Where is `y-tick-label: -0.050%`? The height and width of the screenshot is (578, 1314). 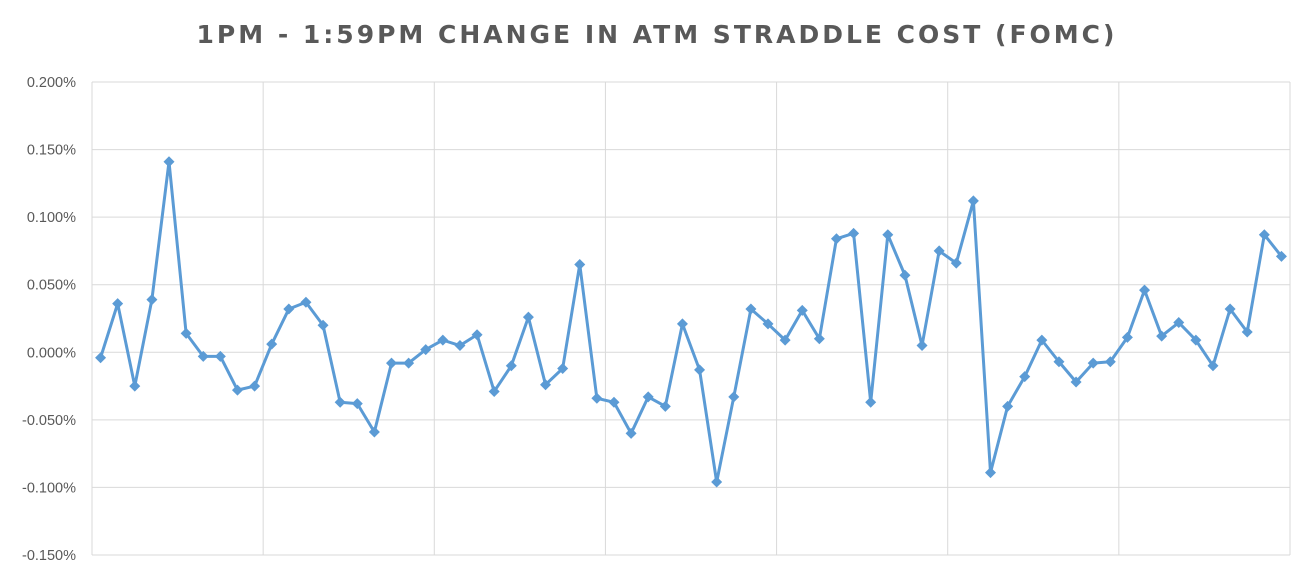
y-tick-label: -0.050% is located at coordinates (49, 421).